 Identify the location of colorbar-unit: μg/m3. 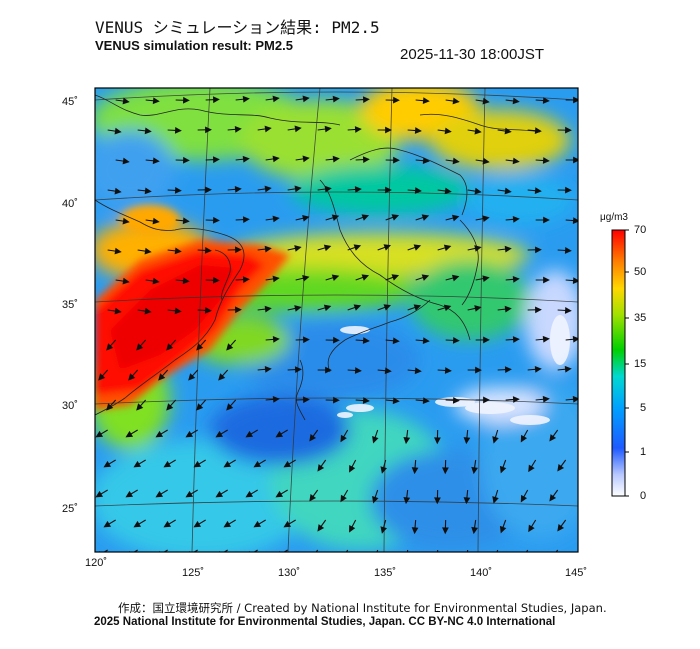
(614, 217).